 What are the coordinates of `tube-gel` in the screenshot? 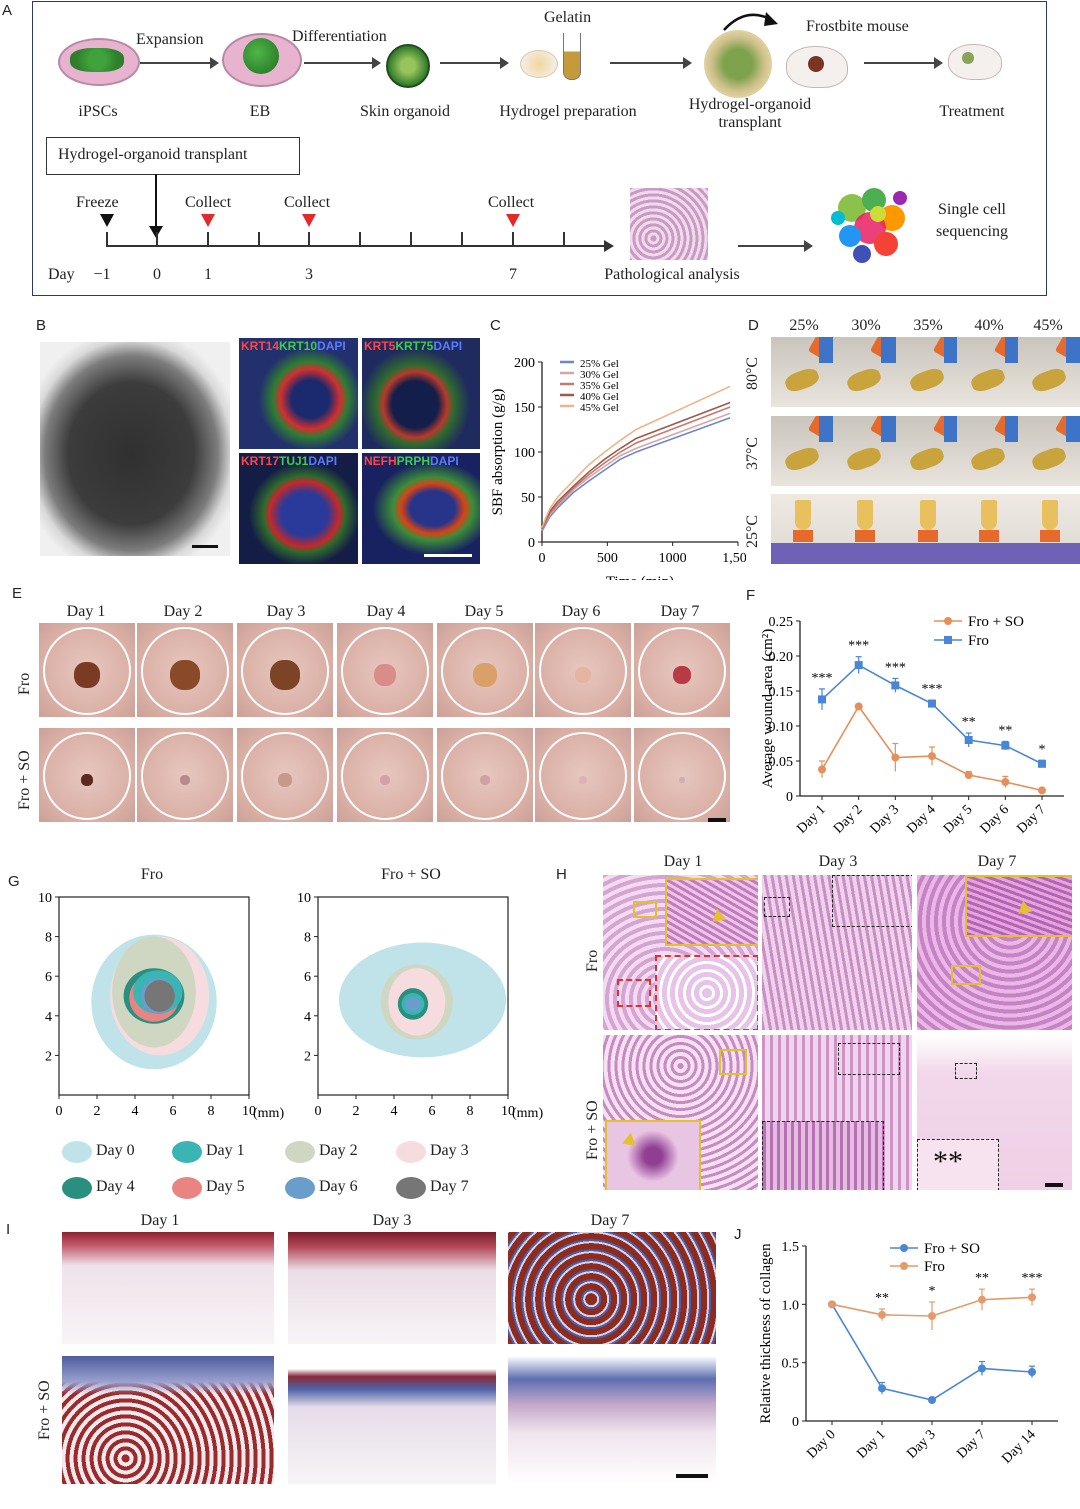 It's located at (865, 515).